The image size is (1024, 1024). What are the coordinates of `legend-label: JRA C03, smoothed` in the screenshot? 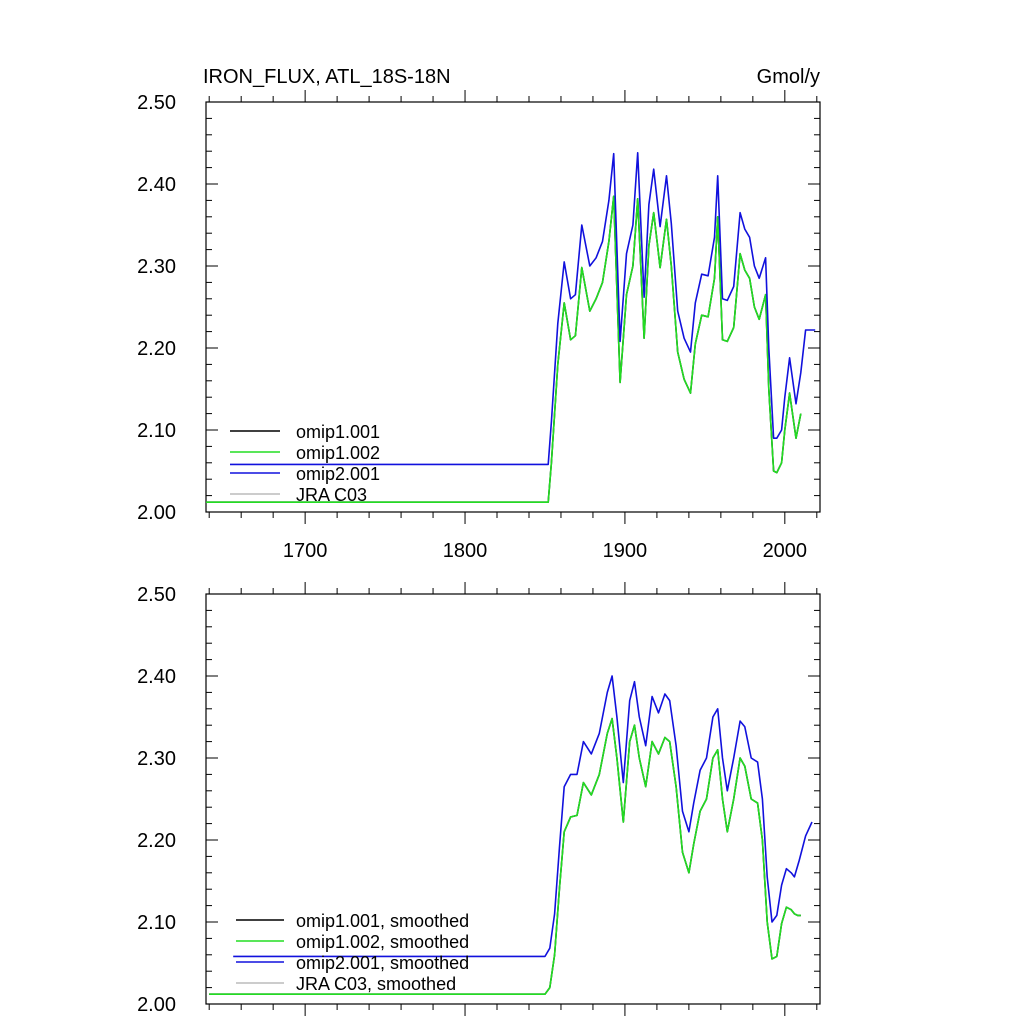 It's located at (376, 984).